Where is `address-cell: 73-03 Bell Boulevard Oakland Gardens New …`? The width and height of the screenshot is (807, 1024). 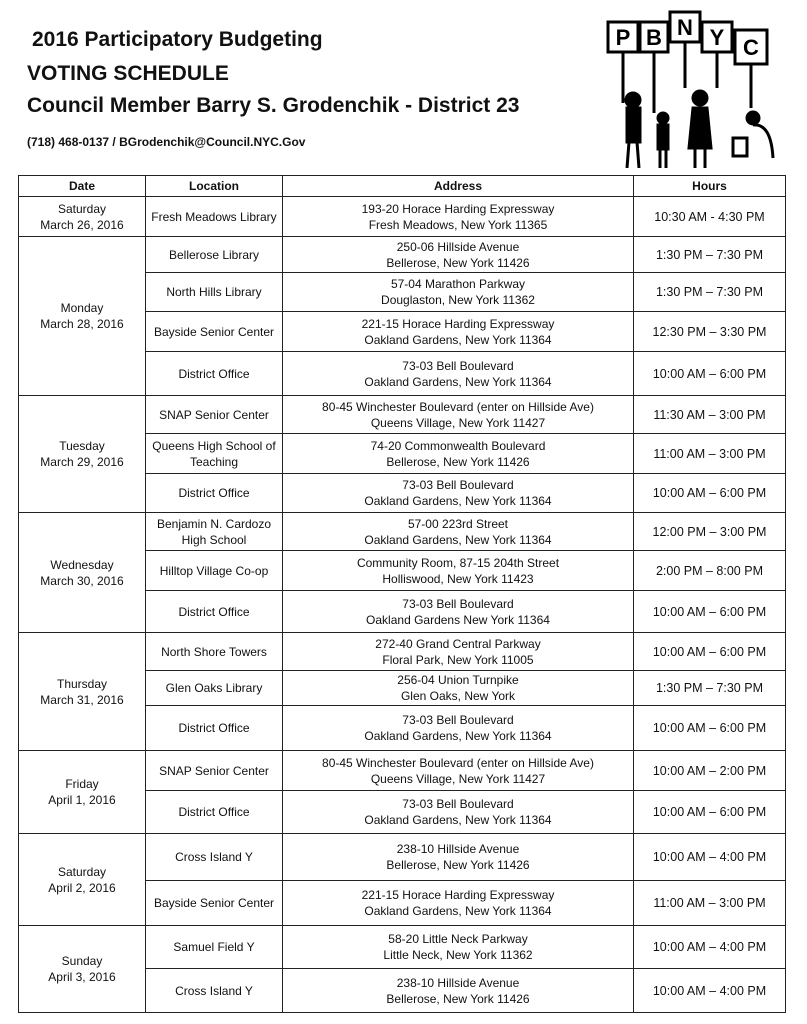
address-cell: 73-03 Bell Boulevard Oakland Gardens New … is located at coordinates (458, 611).